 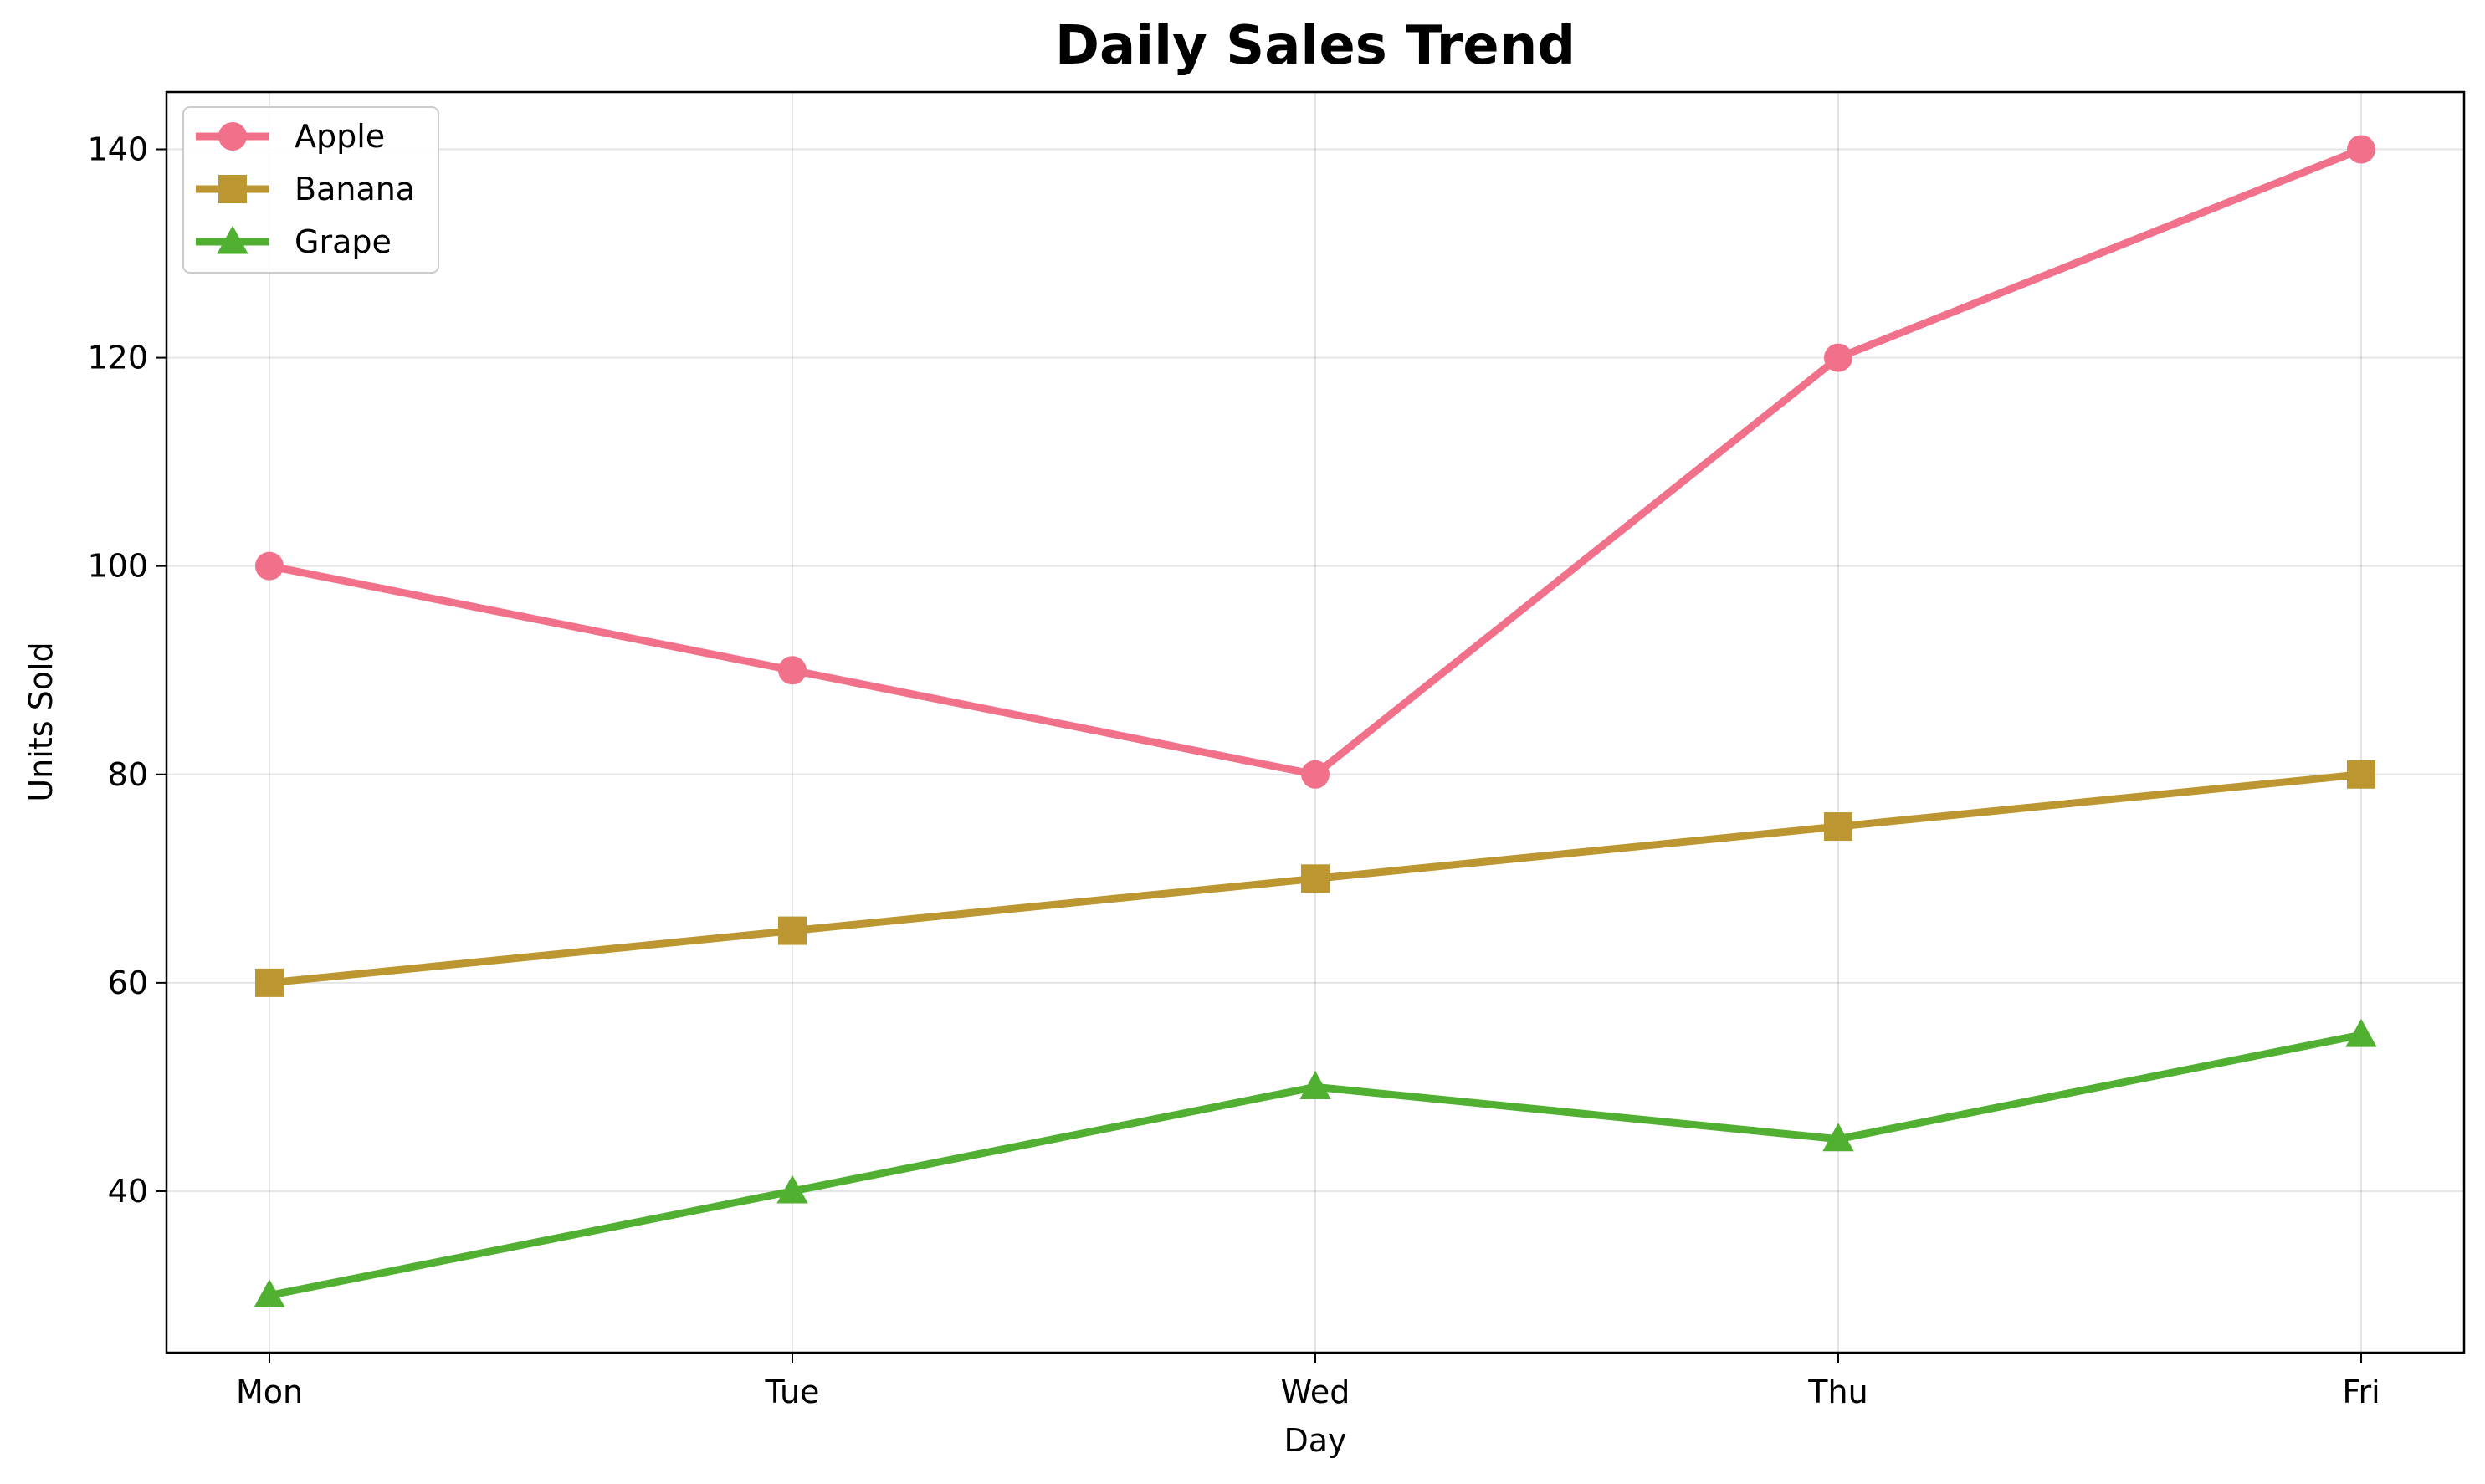 I want to click on legend-entry-apple: Apple, so click(x=290, y=136).